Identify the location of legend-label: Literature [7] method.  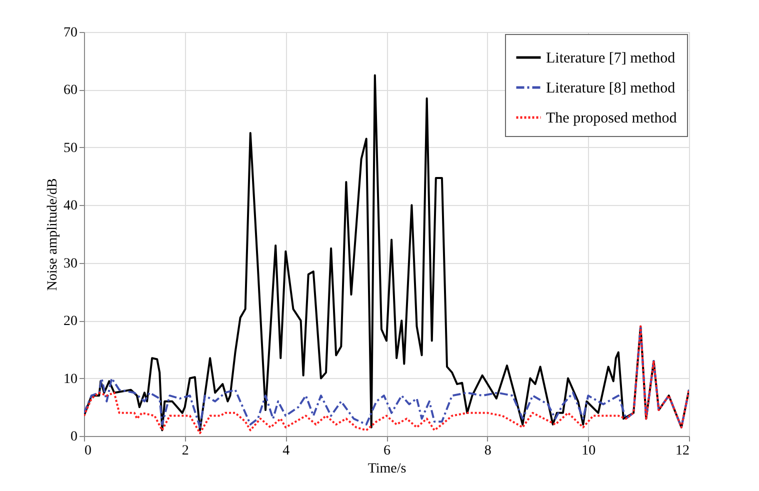
(611, 58).